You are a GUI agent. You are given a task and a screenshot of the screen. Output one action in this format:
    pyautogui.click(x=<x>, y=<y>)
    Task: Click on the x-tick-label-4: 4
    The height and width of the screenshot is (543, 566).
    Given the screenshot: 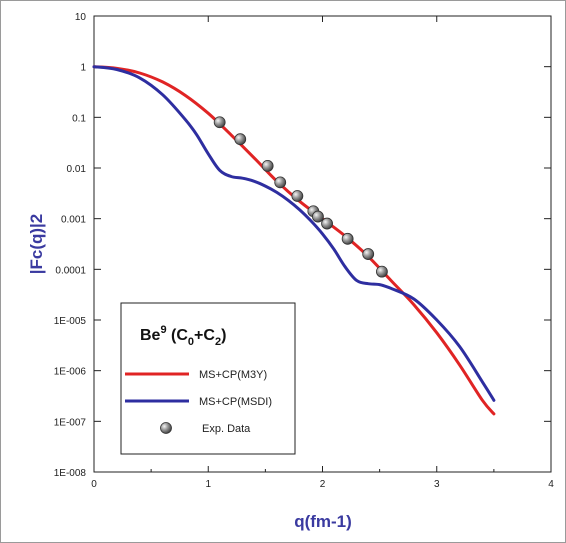 What is the action you would take?
    pyautogui.click(x=551, y=484)
    